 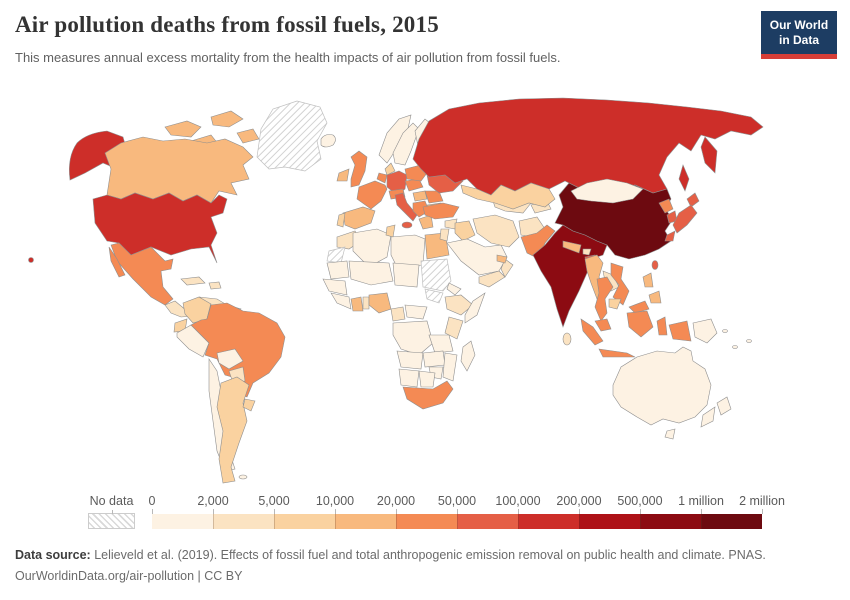 What do you see at coordinates (680, 331) in the screenshot?
I see `country-west-papua` at bounding box center [680, 331].